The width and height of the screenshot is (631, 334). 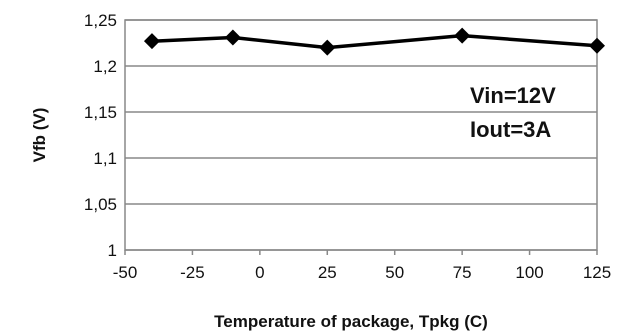 I want to click on x-tick-label: 0, so click(x=259, y=272).